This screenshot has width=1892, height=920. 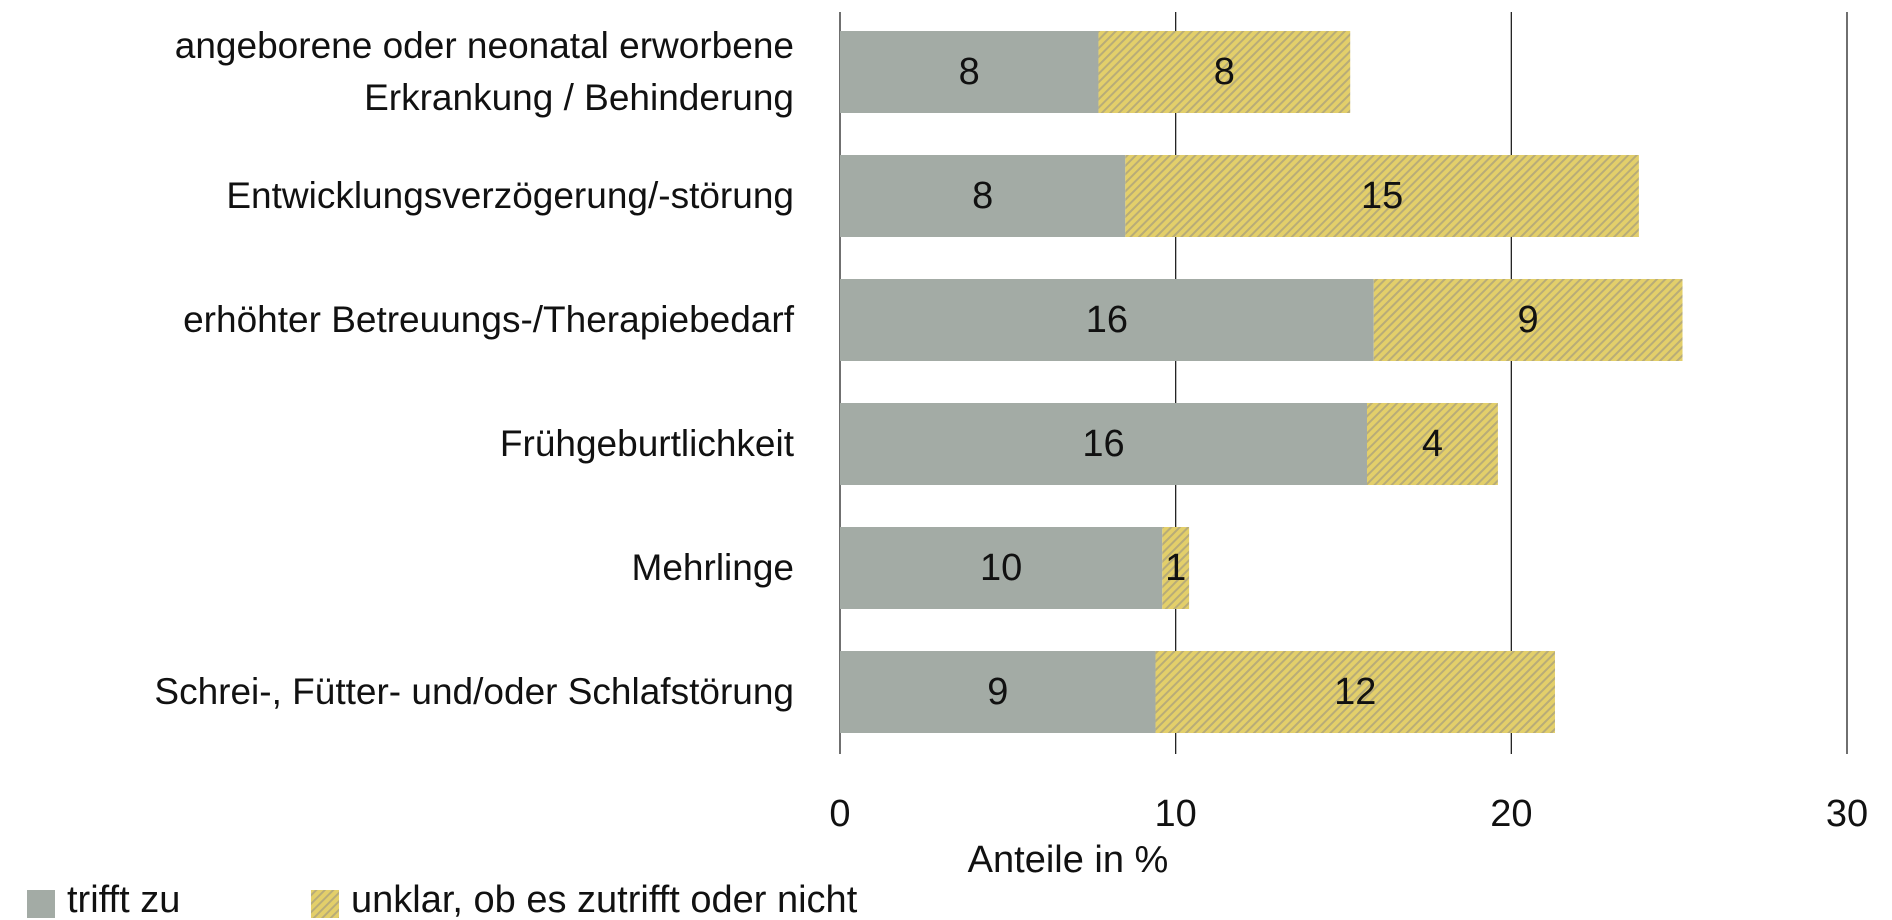 I want to click on category-label: Schrei-, Fütter- und/oder Schlafstörung, so click(x=397, y=692).